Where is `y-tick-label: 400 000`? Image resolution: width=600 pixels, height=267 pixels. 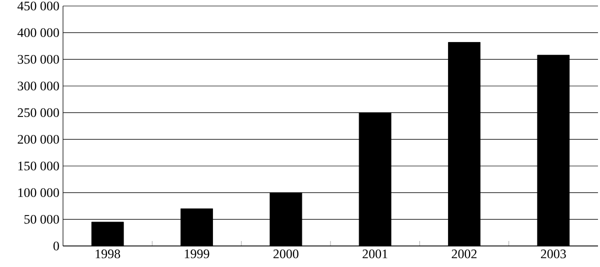 y-tick-label: 400 000 is located at coordinates (38, 33).